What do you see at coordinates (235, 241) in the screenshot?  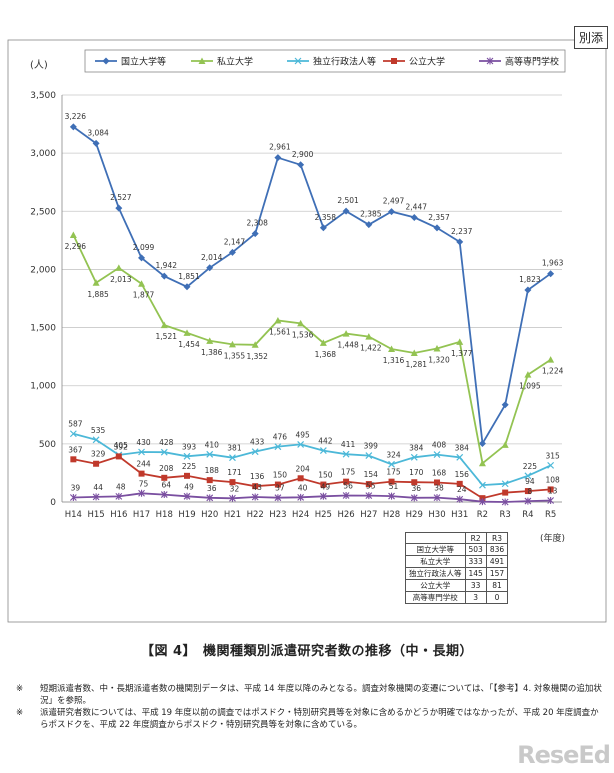 I see `data-label: 2,147` at bounding box center [235, 241].